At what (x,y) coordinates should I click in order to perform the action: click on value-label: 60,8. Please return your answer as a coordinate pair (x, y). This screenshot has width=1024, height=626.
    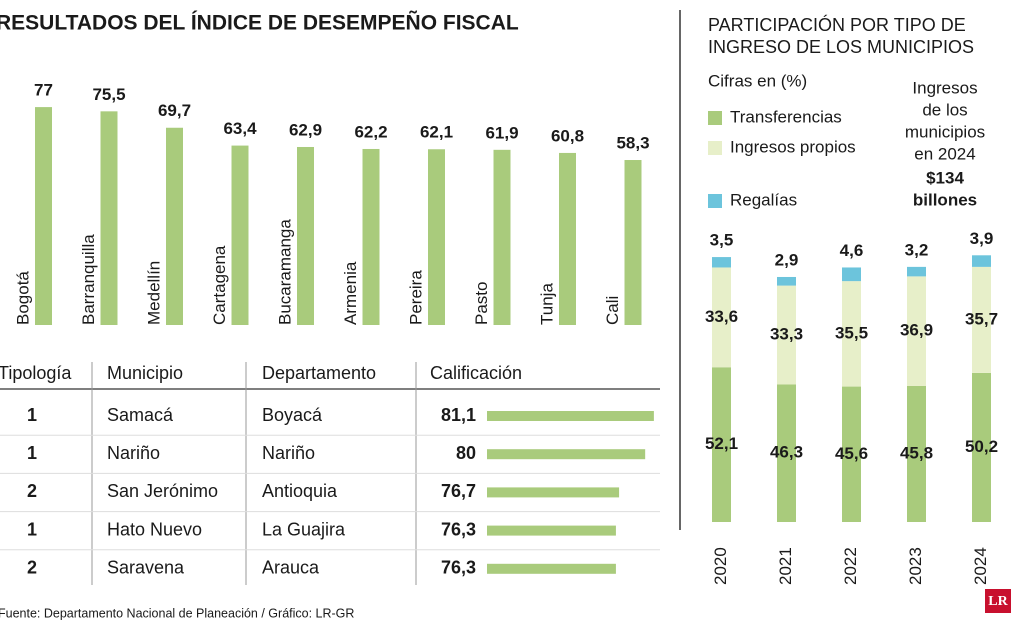
    Looking at the image, I should click on (567, 135).